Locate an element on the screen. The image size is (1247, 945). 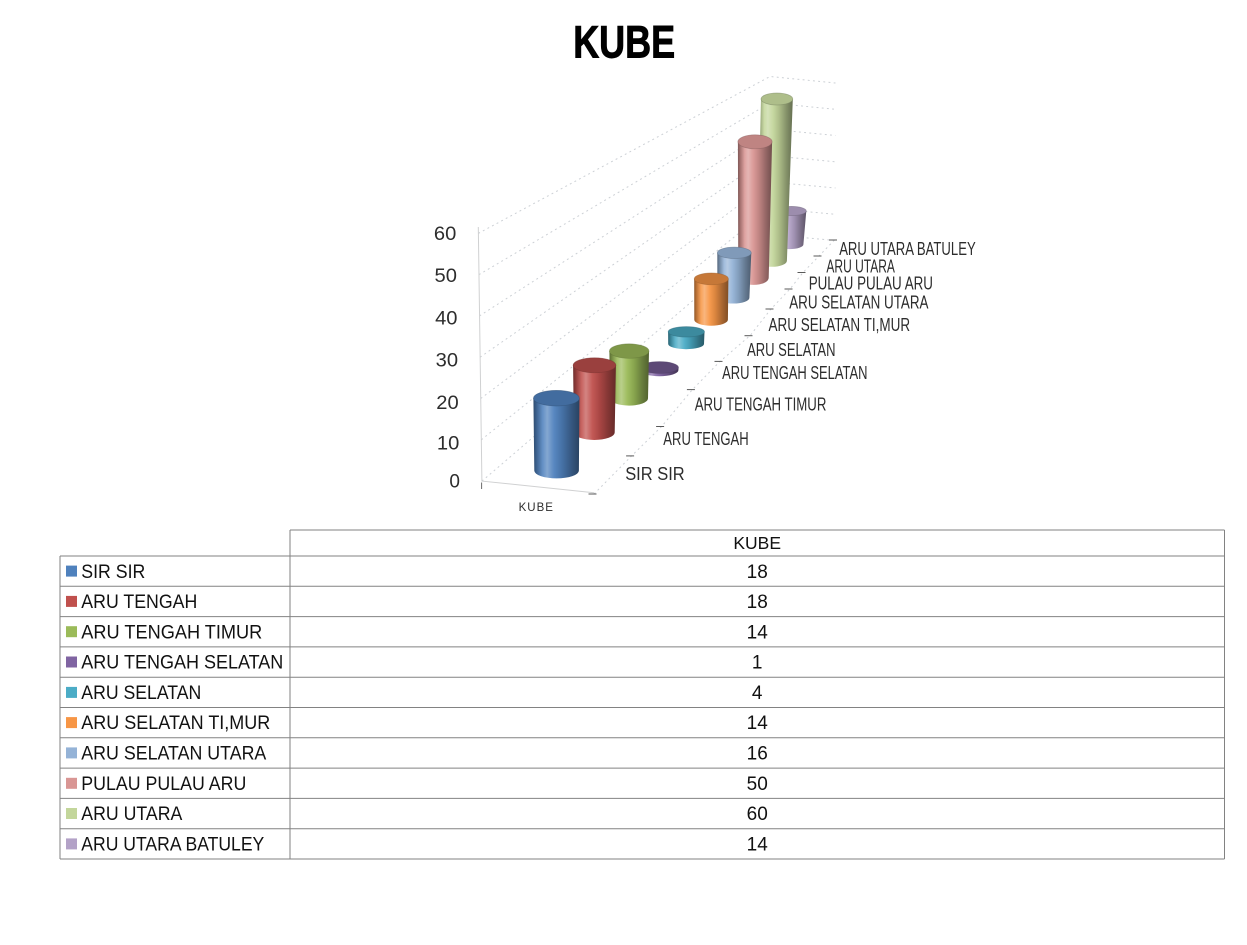
svg-text: 1 is located at coordinates (757, 663).